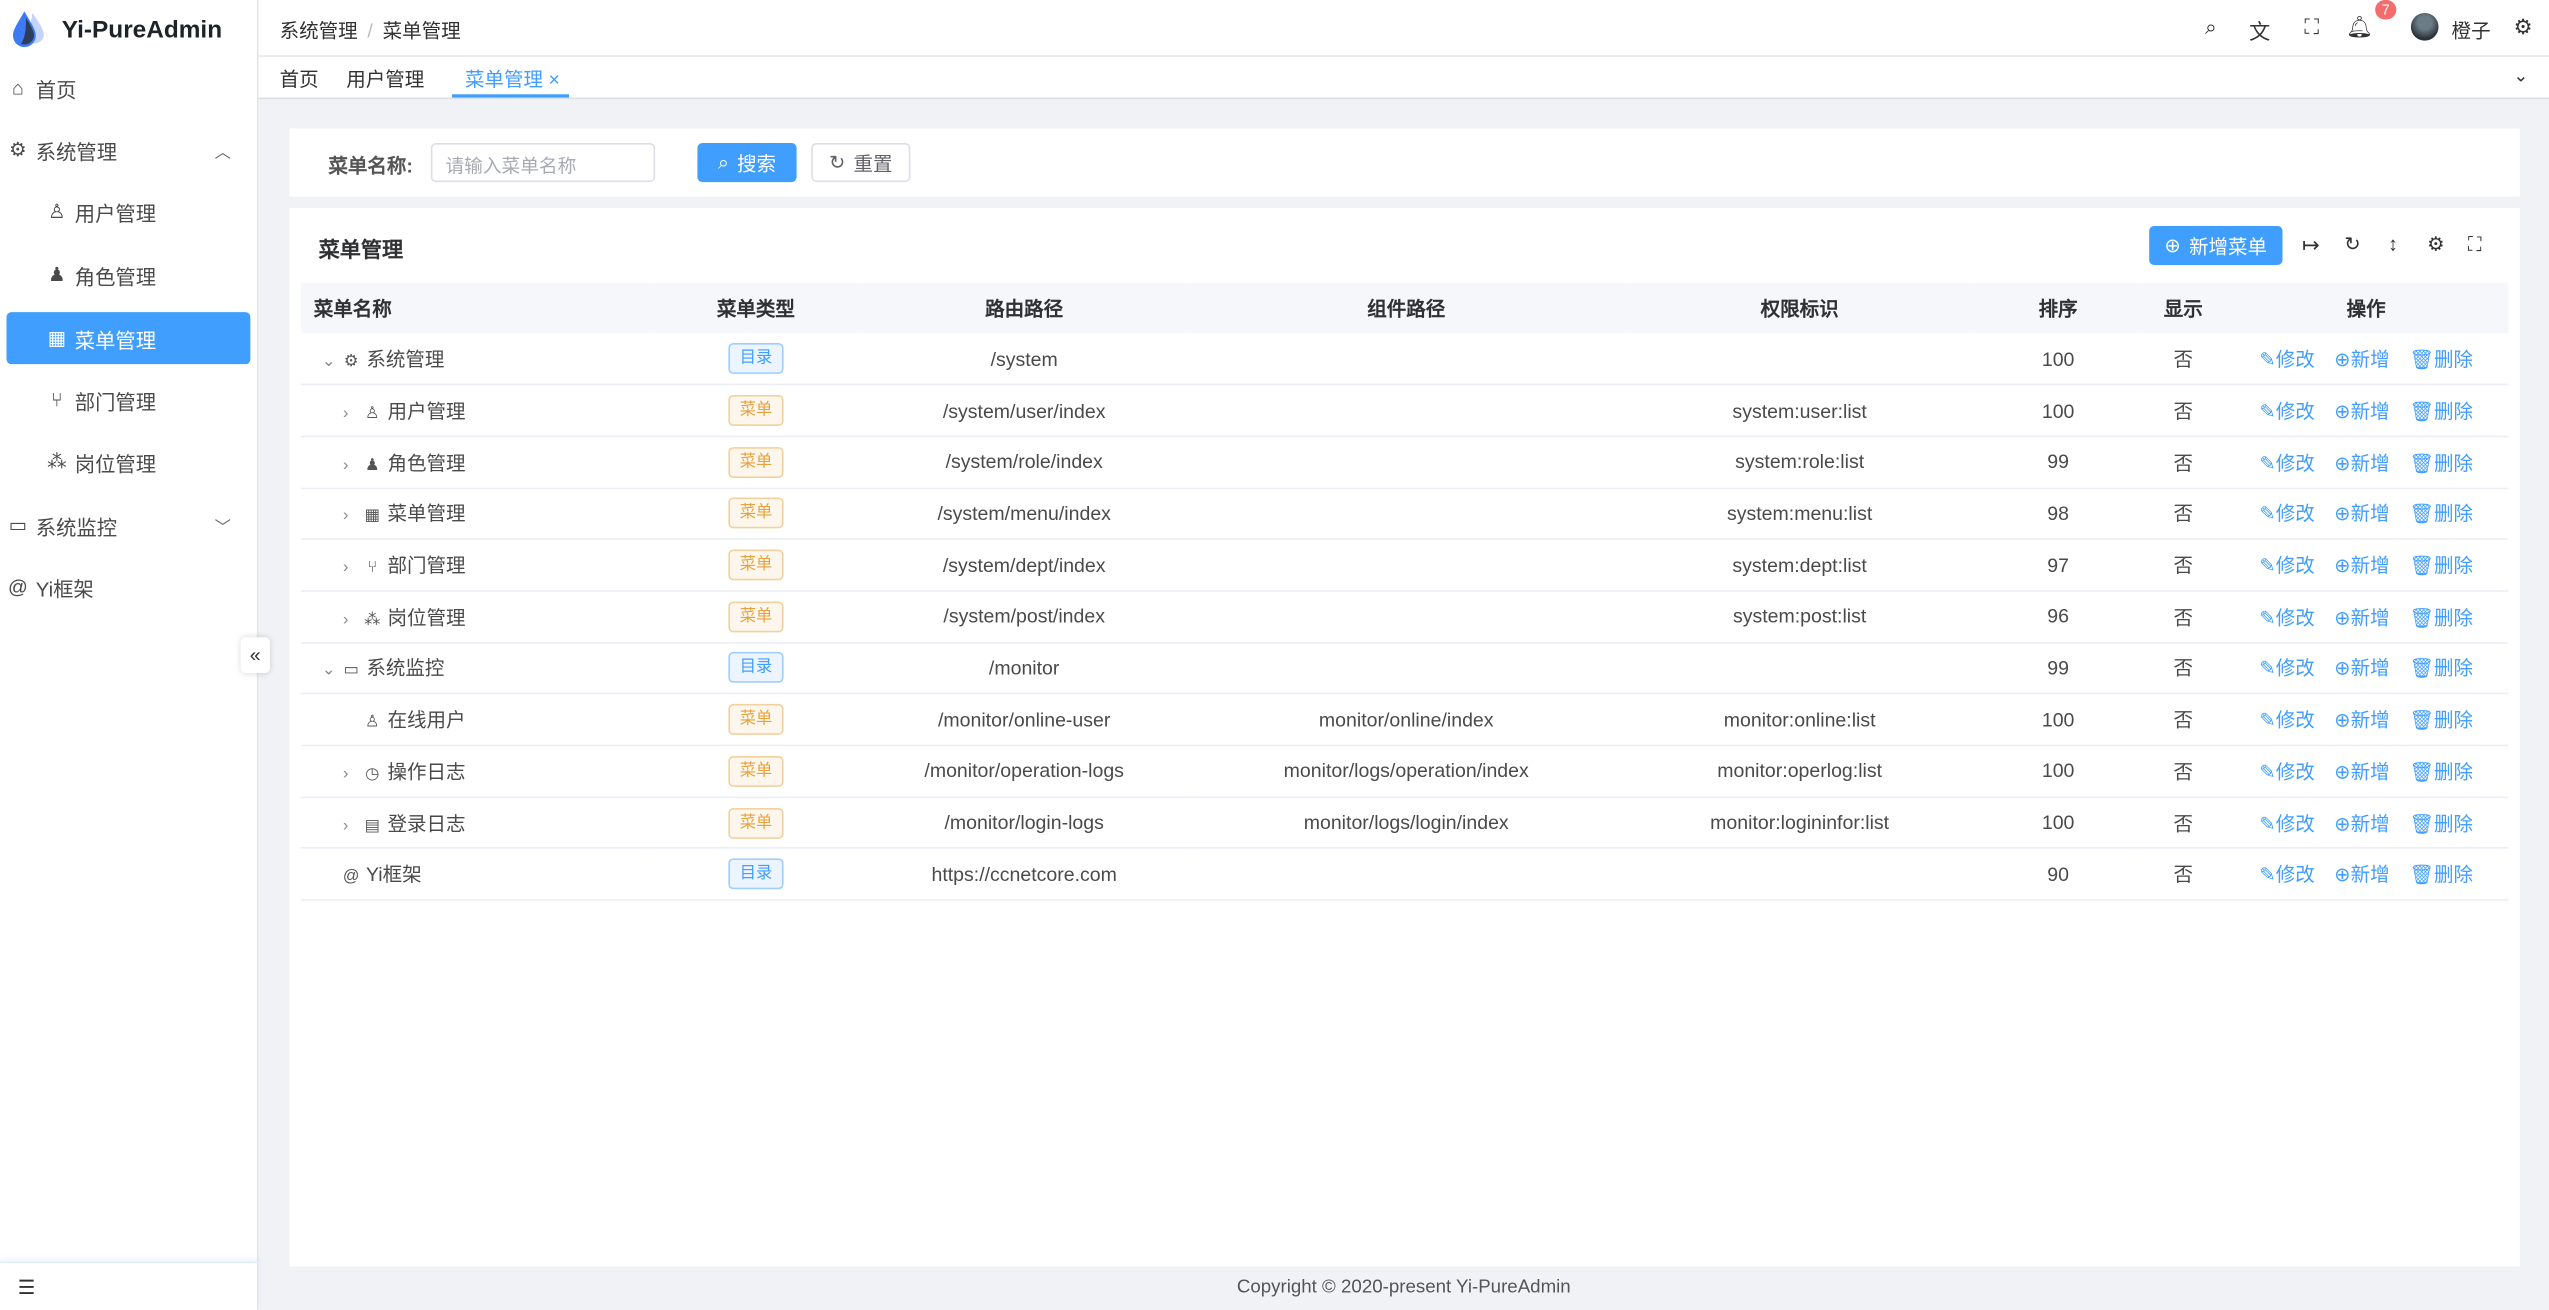 Image resolution: width=2549 pixels, height=1310 pixels. I want to click on search-icon: ⌕, so click(2211, 27).